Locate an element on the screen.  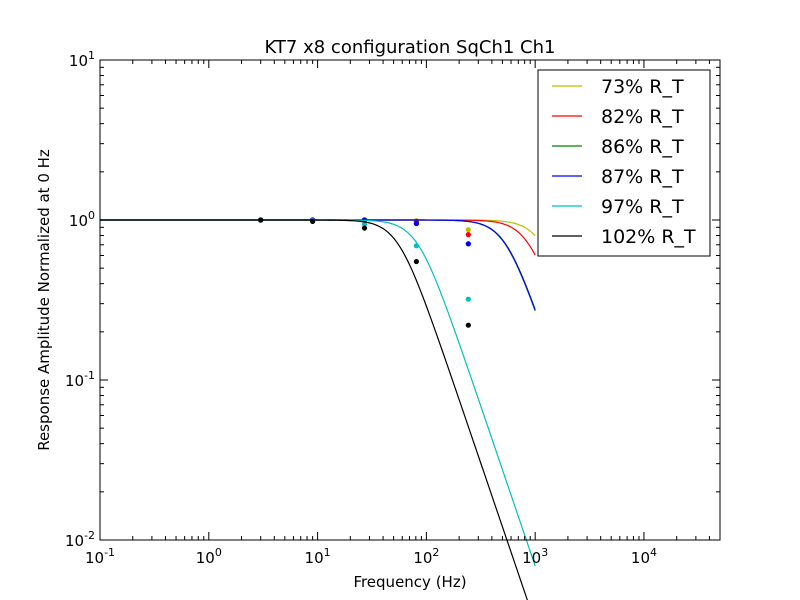
x-tick-label: 10⁴ is located at coordinates (644, 556).